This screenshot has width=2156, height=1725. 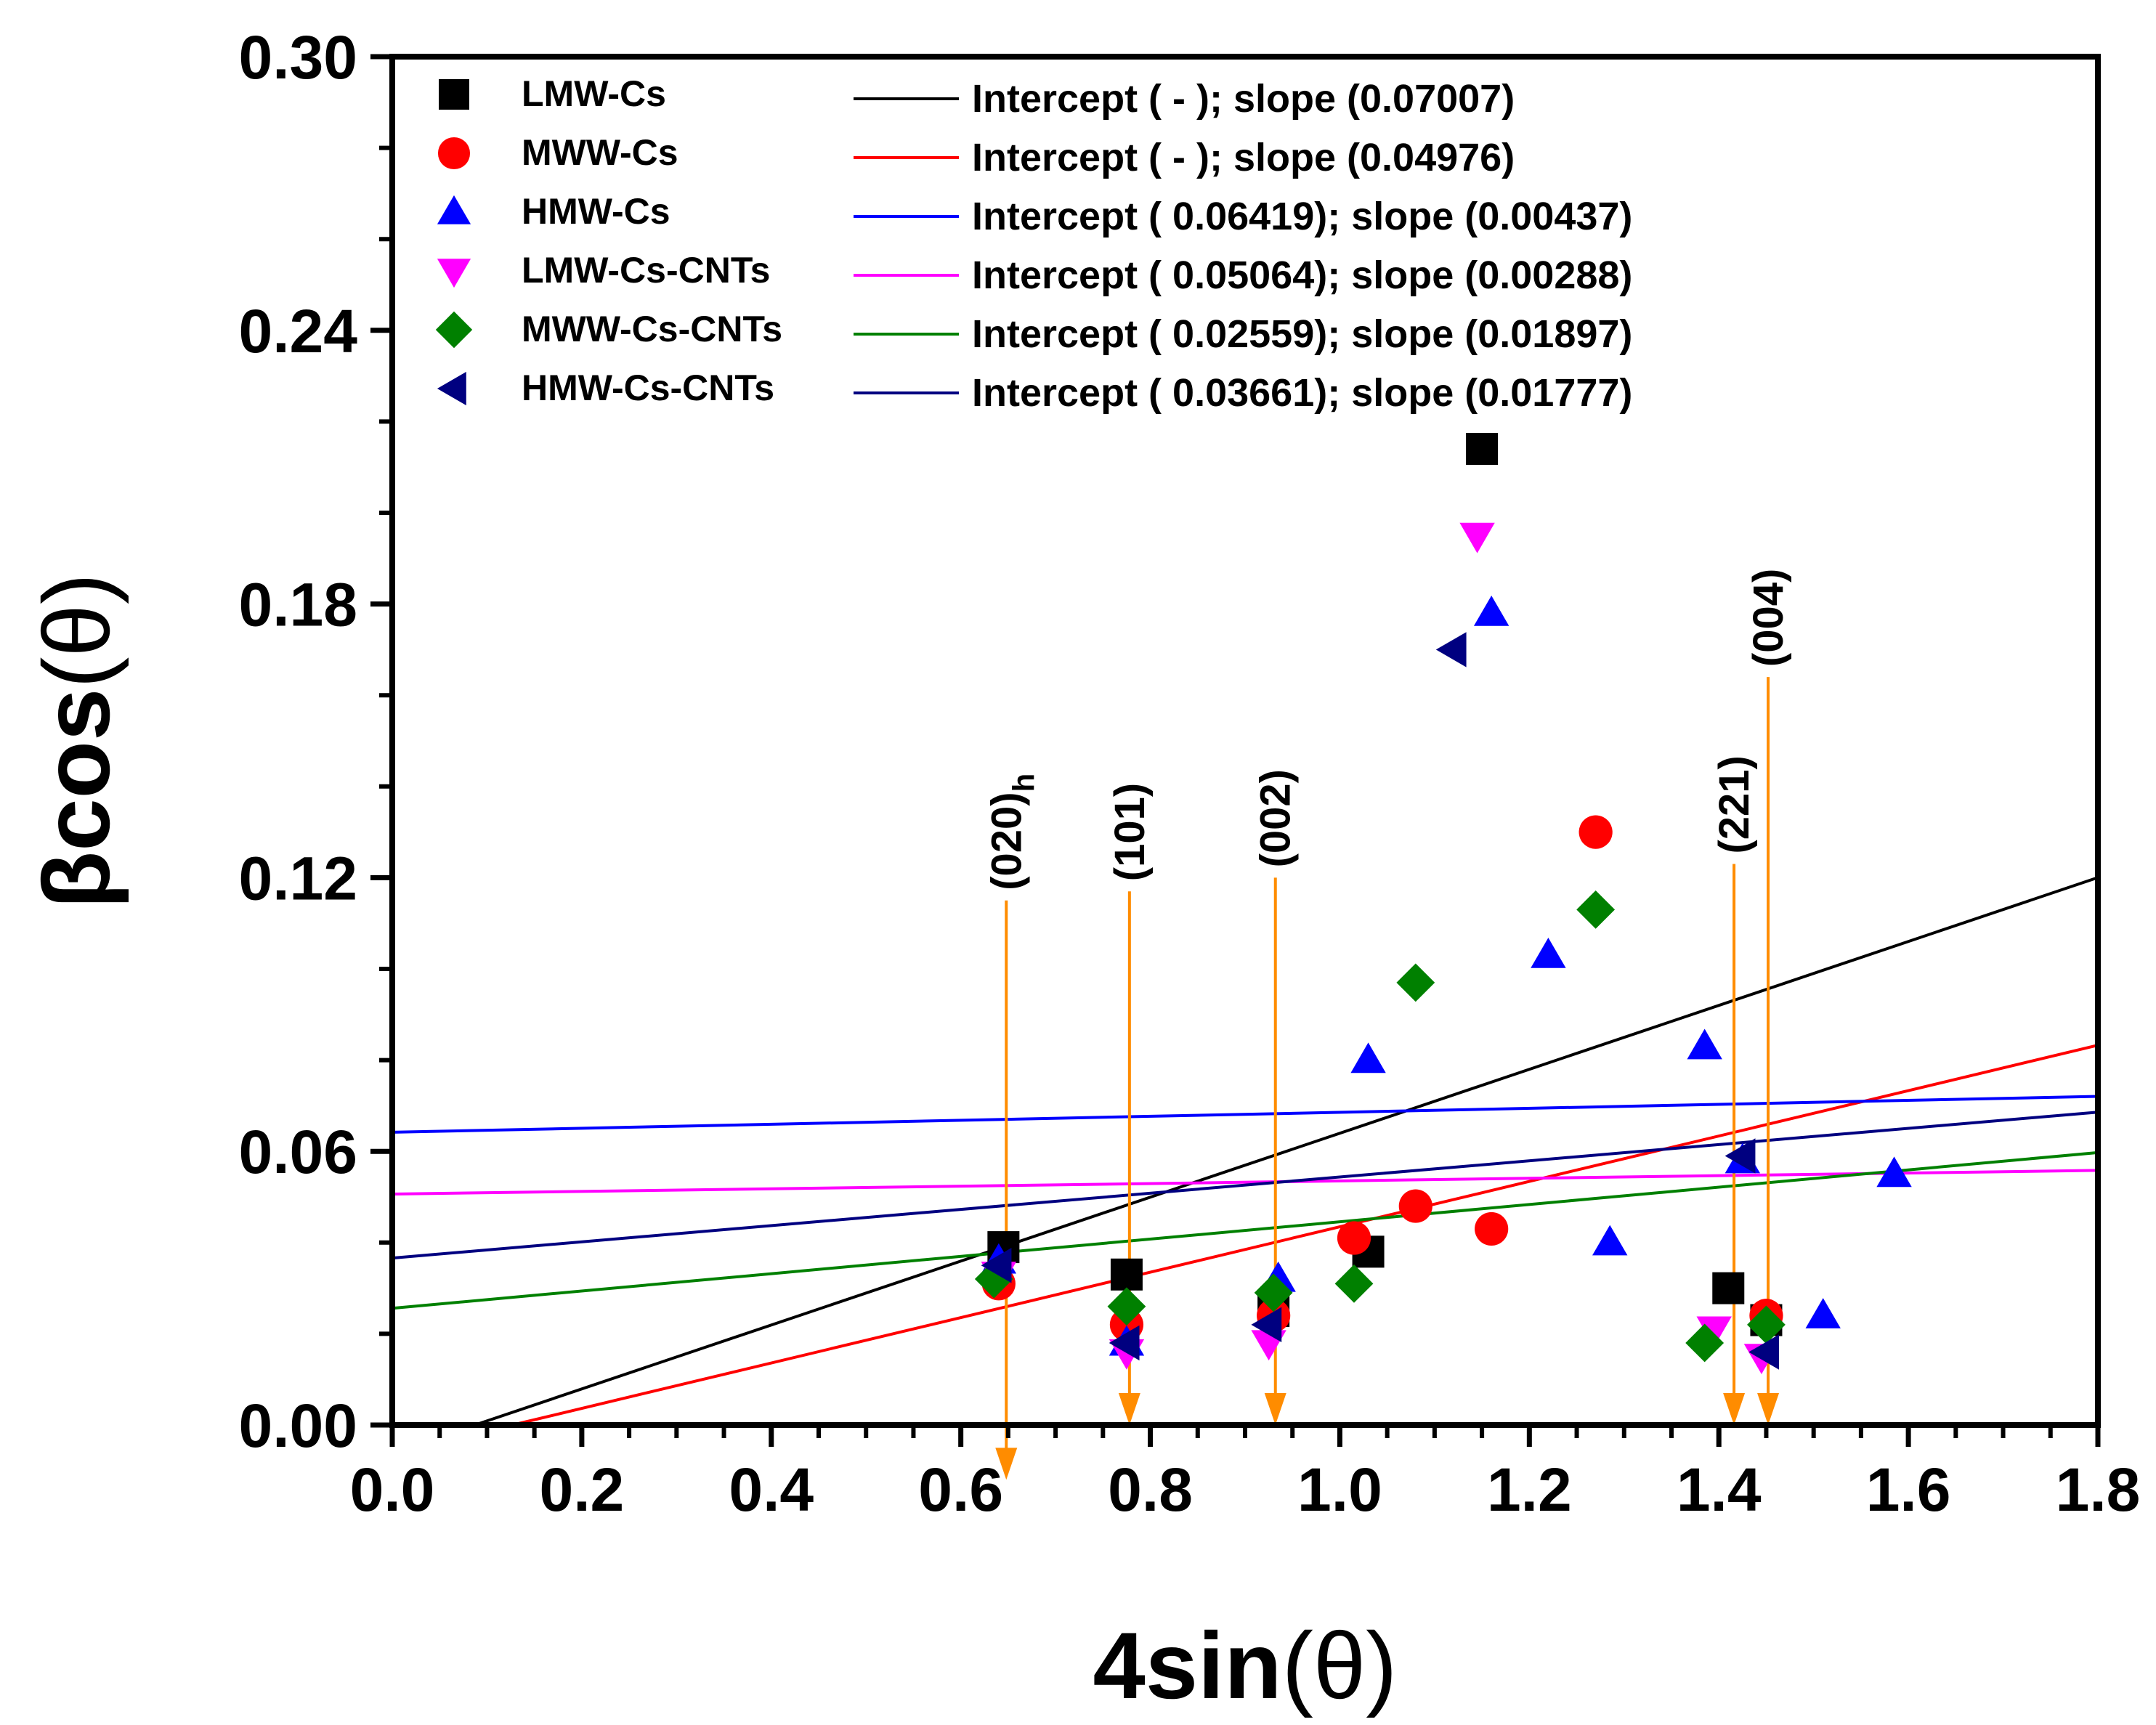 What do you see at coordinates (1768, 618) in the screenshot?
I see `peak-label: (004)` at bounding box center [1768, 618].